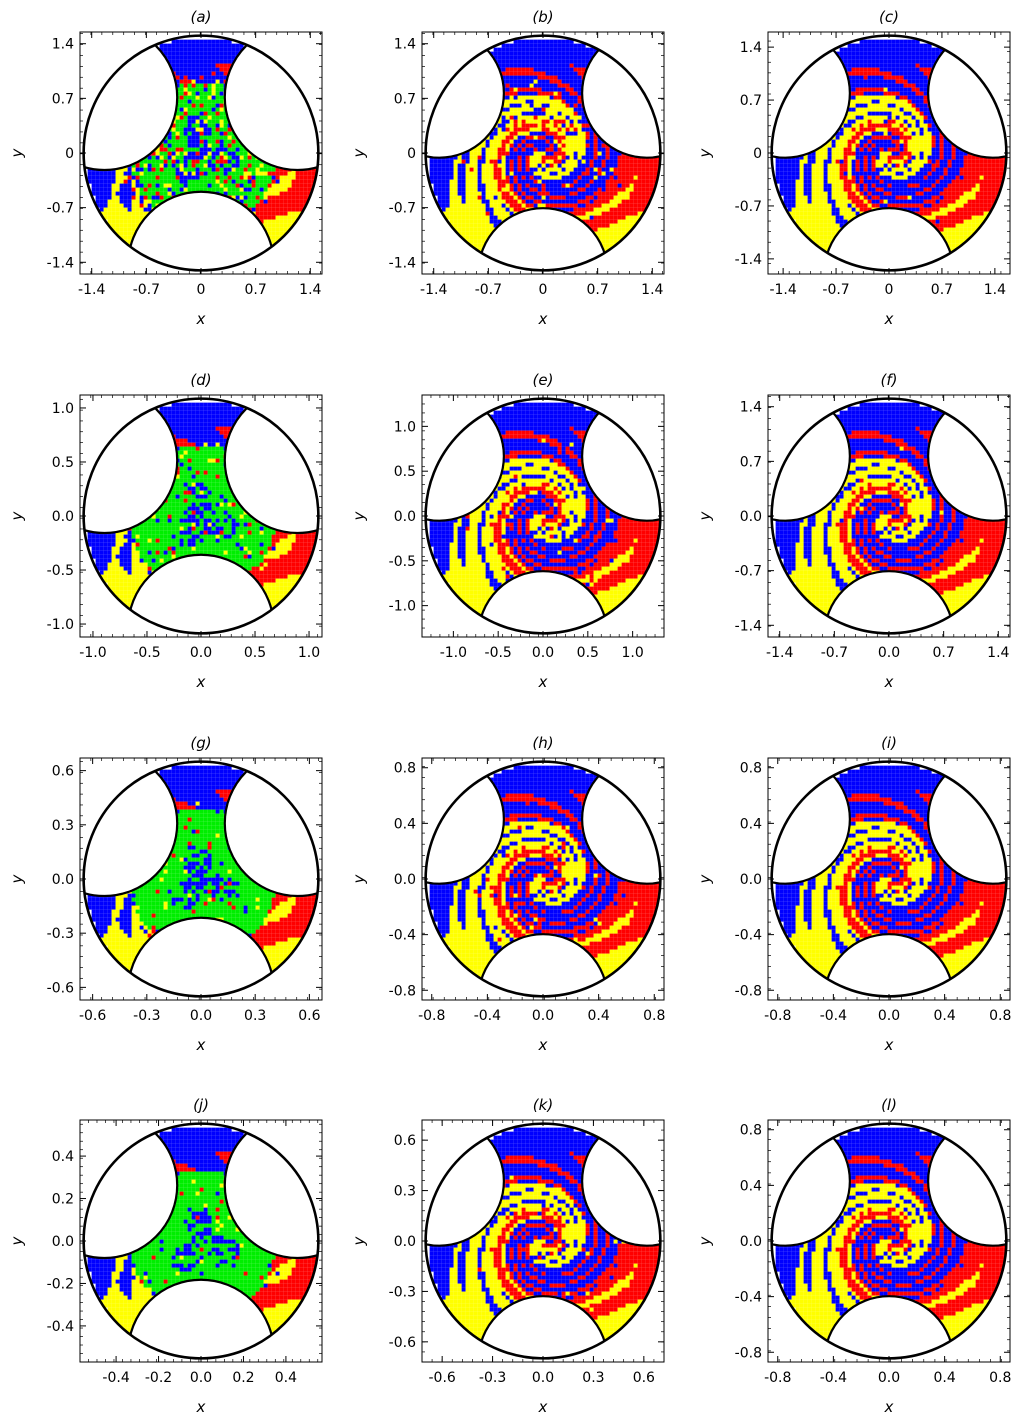  I want to click on panel-title: (a), so click(201, 17).